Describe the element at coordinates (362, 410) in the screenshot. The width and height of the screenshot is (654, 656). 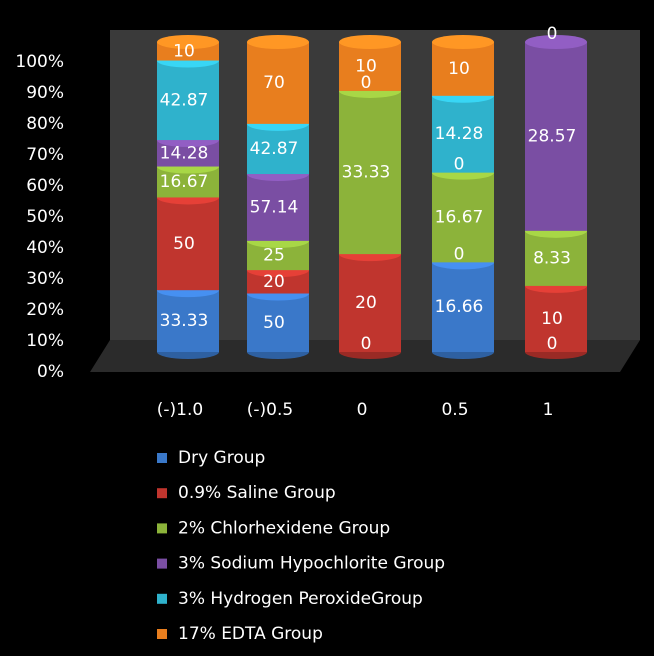
I see `x-tick-label: 0` at that location.